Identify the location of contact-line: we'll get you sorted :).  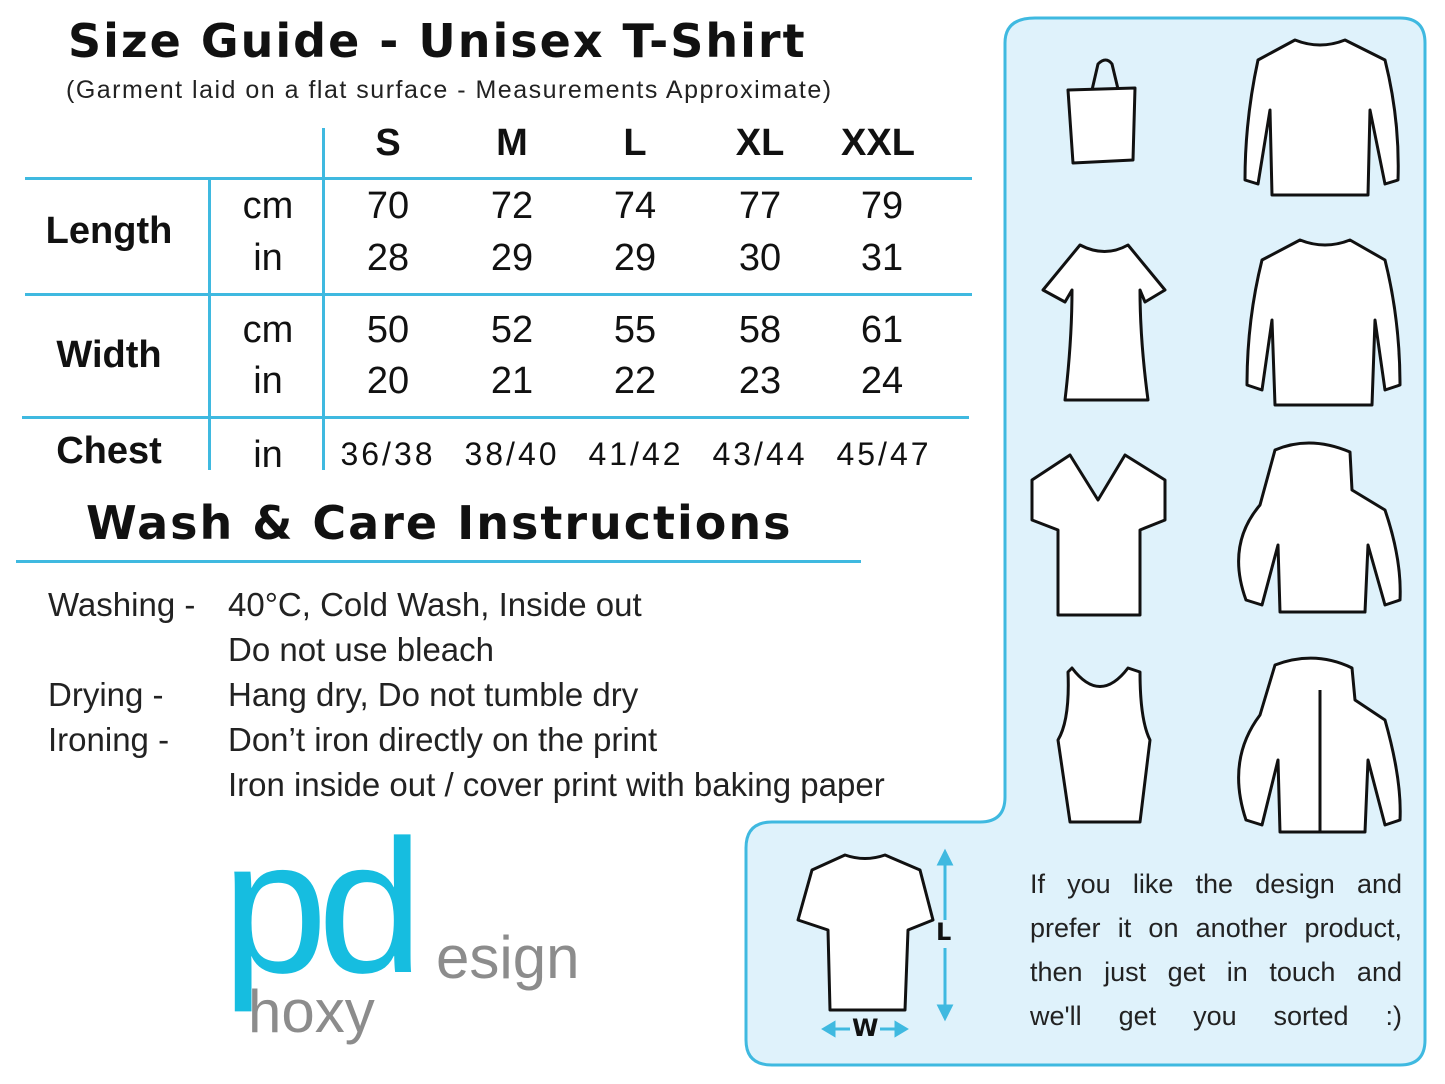
(1216, 1016).